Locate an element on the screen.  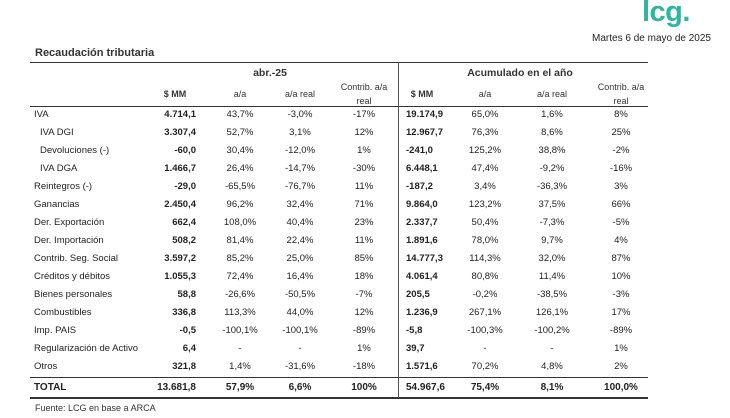
cell-ytd-aa: -0,2% is located at coordinates (485, 294).